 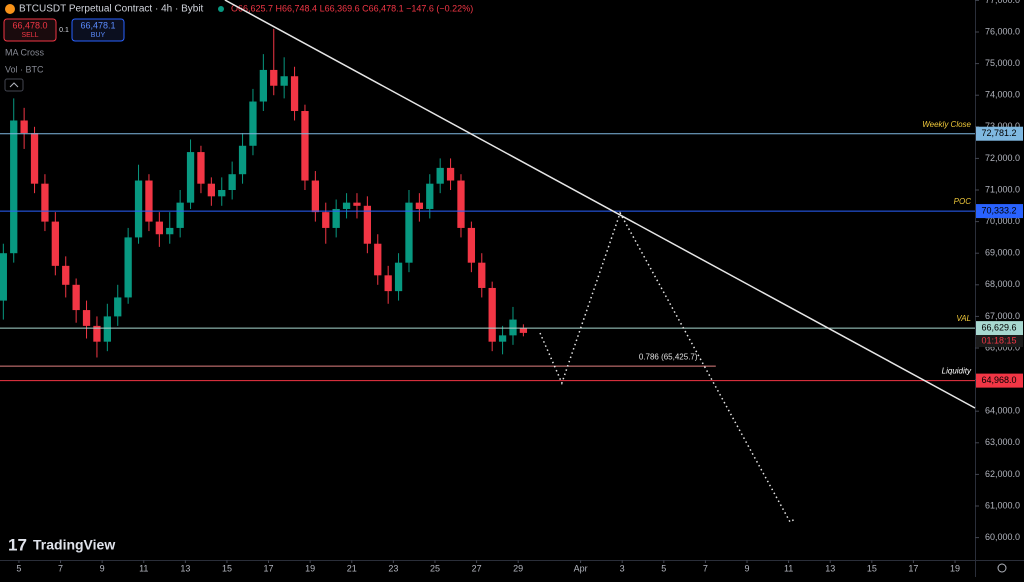 I want to click on y-tick-label: 76,000.0, so click(x=1002, y=31).